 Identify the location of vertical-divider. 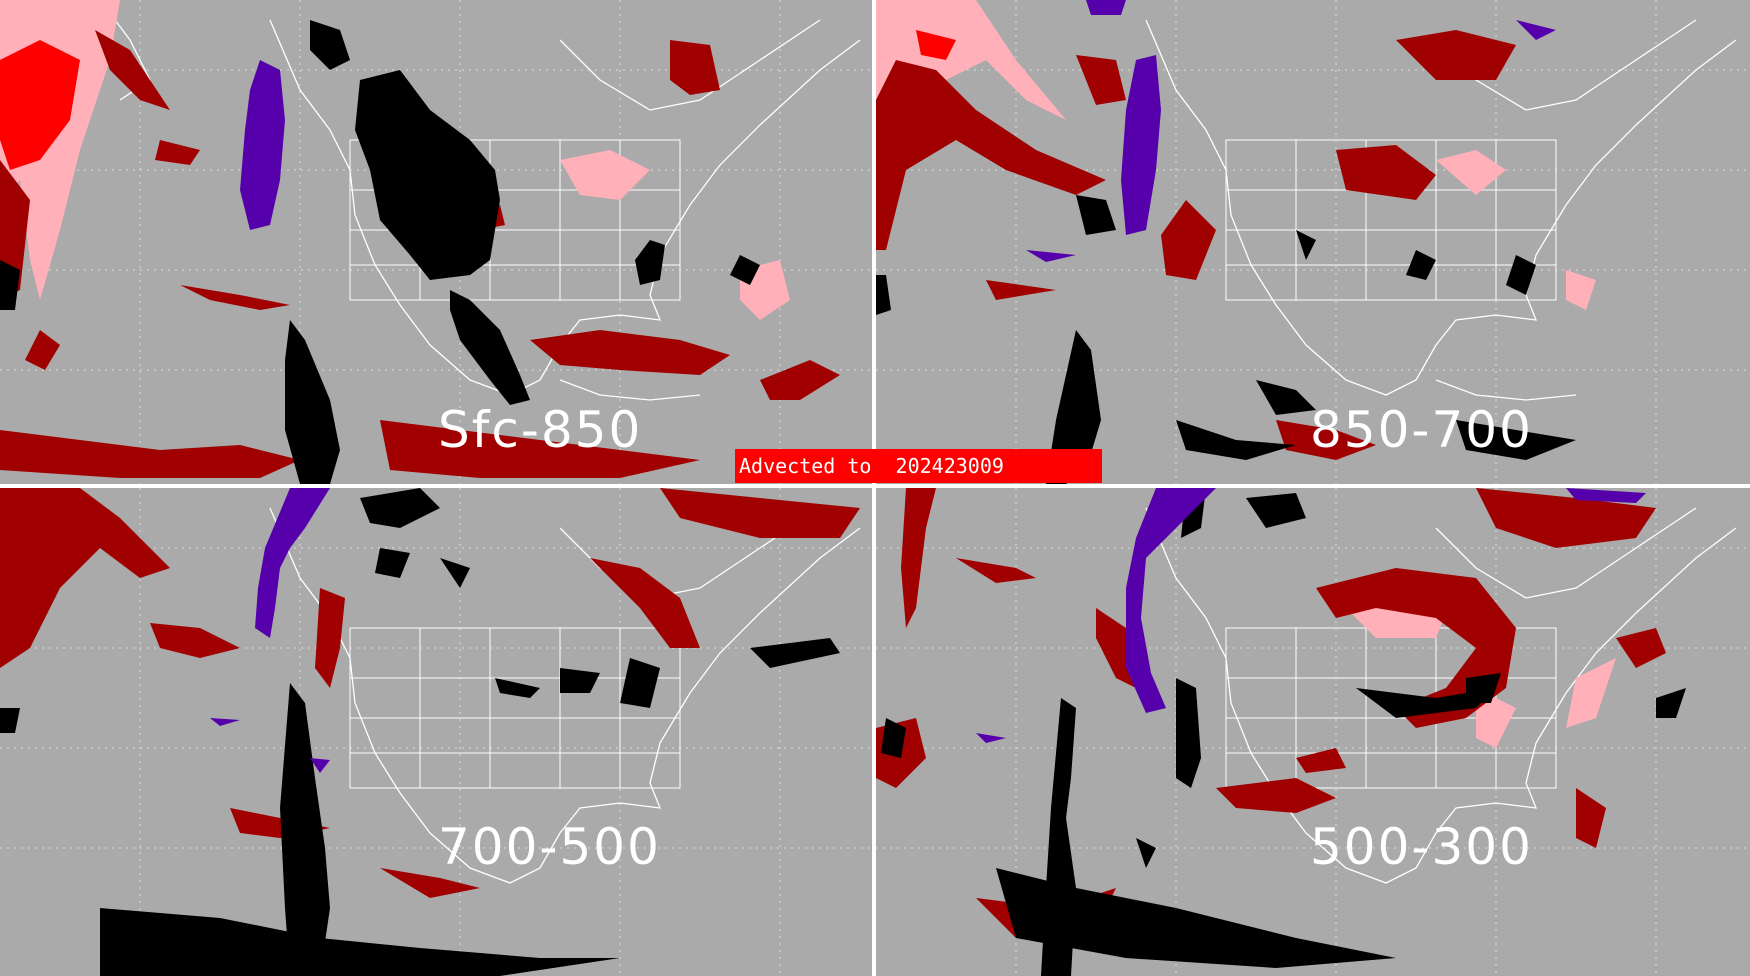
(874, 488).